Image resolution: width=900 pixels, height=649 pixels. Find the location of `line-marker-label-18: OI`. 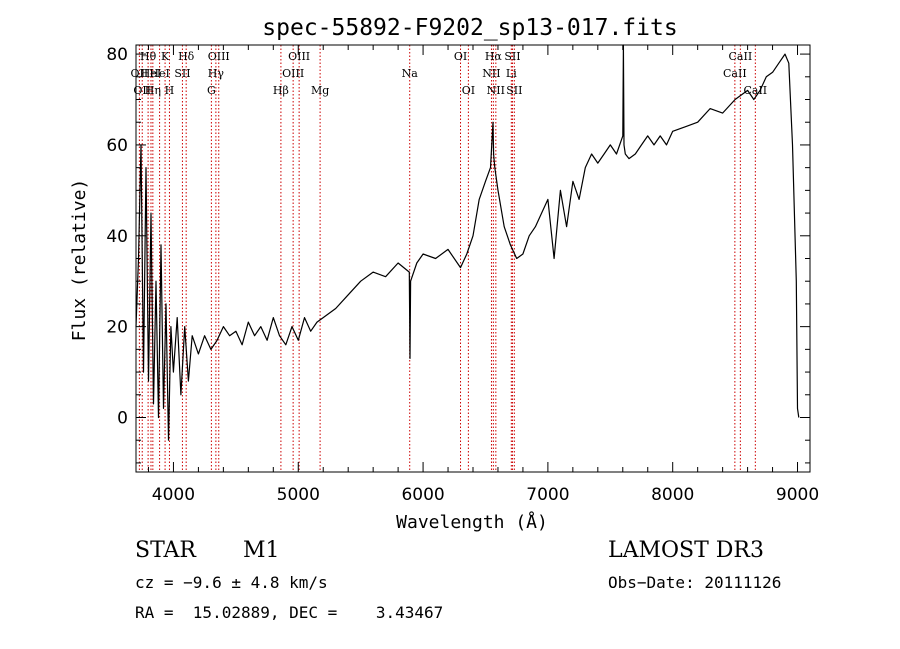

line-marker-label-18: OI is located at coordinates (460, 56).